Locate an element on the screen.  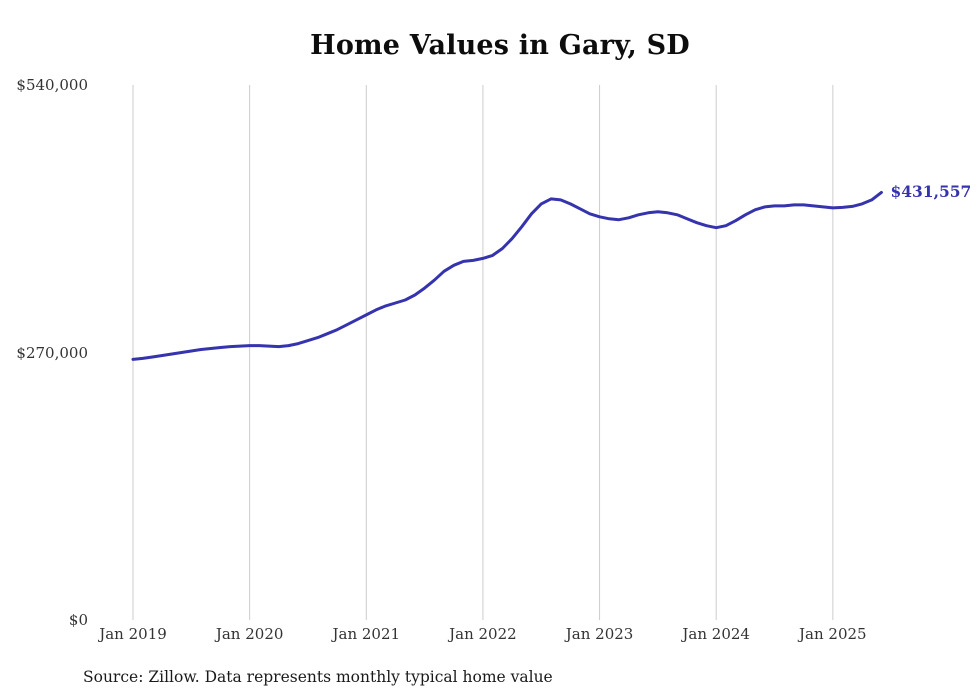
x-tick-label: Jan 2020 is located at coordinates (249, 634).